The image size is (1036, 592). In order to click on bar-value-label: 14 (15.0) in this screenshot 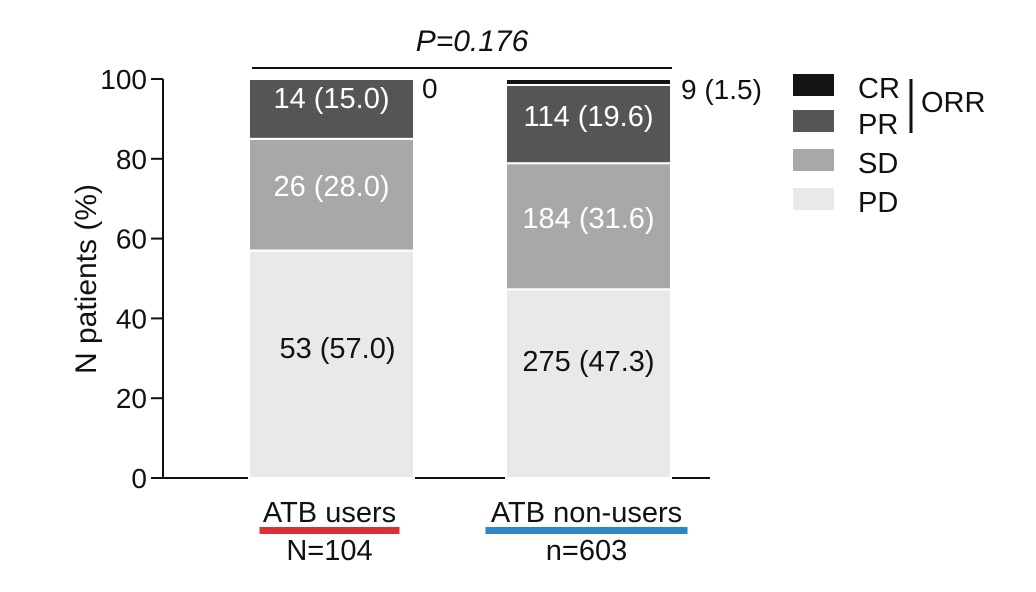, I will do `click(331, 99)`.